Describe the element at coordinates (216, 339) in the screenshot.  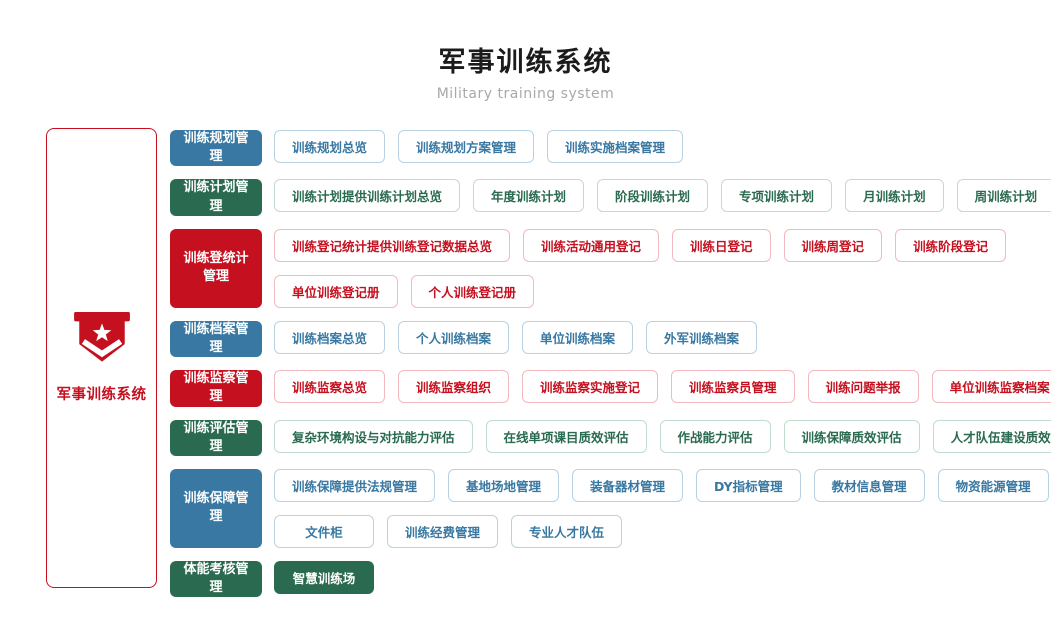
I see `category-button: 训练档案管理` at that location.